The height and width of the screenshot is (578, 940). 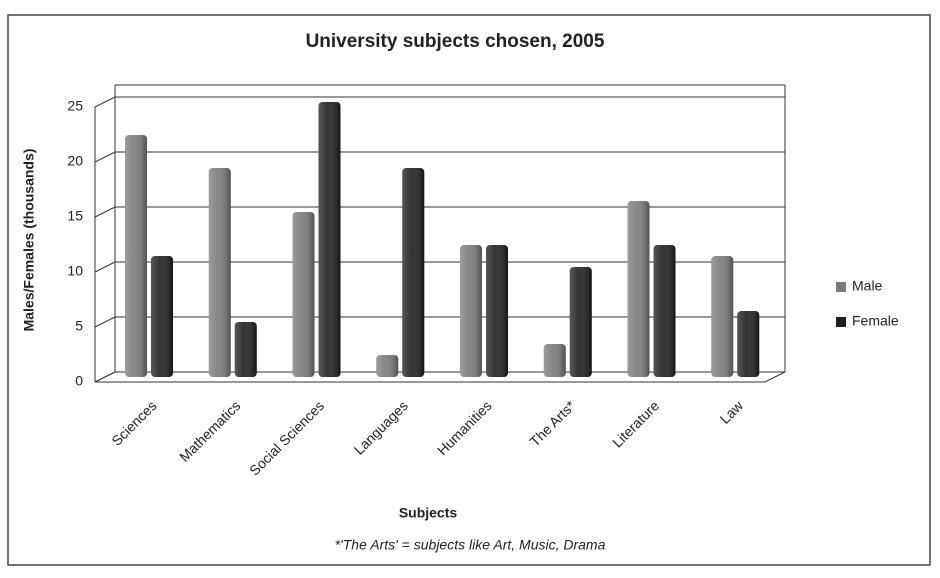 I want to click on y-axis-title: Males/Females (thousands), so click(x=29, y=240).